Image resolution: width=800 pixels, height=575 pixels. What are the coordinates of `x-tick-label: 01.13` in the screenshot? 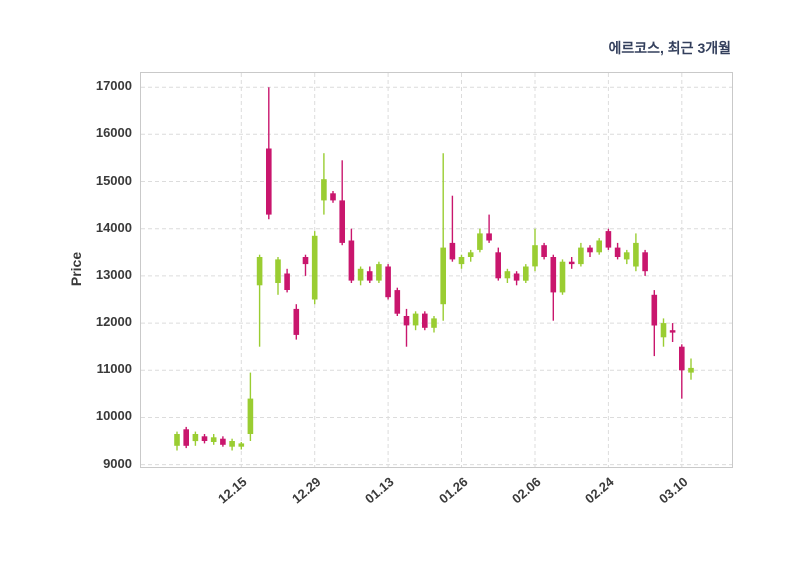 It's located at (379, 490).